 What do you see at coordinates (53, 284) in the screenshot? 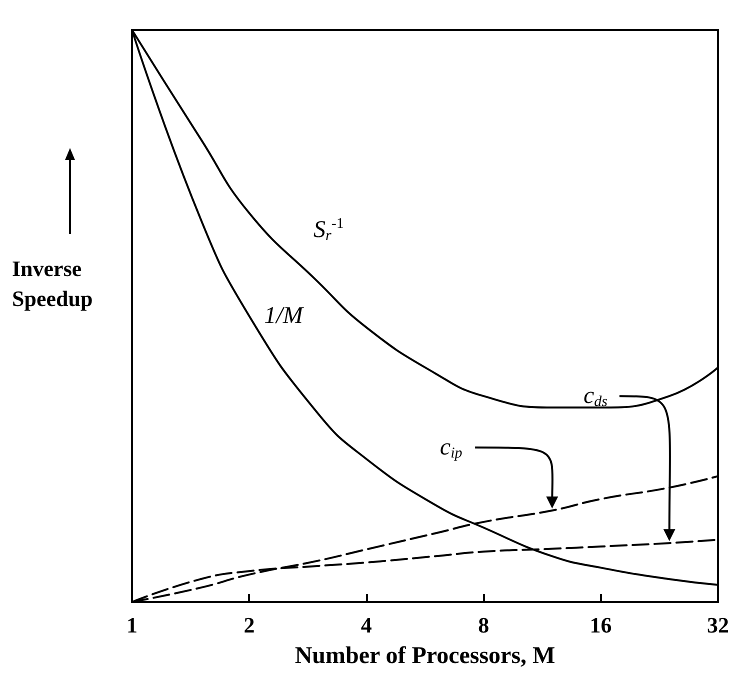
I see `y-axis-title: Inverse Speedup` at bounding box center [53, 284].